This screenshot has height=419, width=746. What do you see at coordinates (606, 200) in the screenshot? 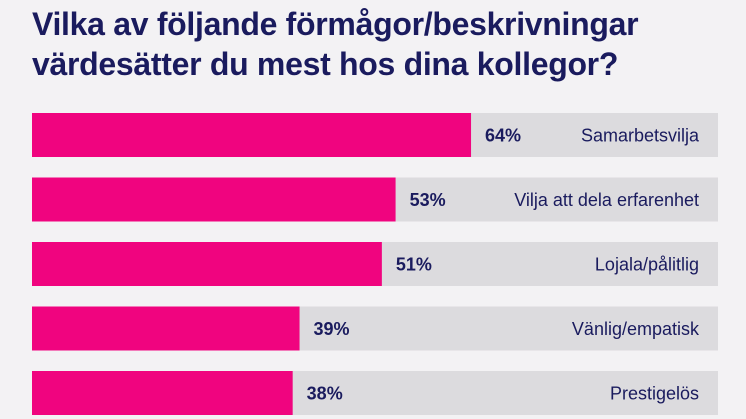
I see `category-label-vilja-att-dela-erfarenhet: Vilja att dela erfarenhet` at bounding box center [606, 200].